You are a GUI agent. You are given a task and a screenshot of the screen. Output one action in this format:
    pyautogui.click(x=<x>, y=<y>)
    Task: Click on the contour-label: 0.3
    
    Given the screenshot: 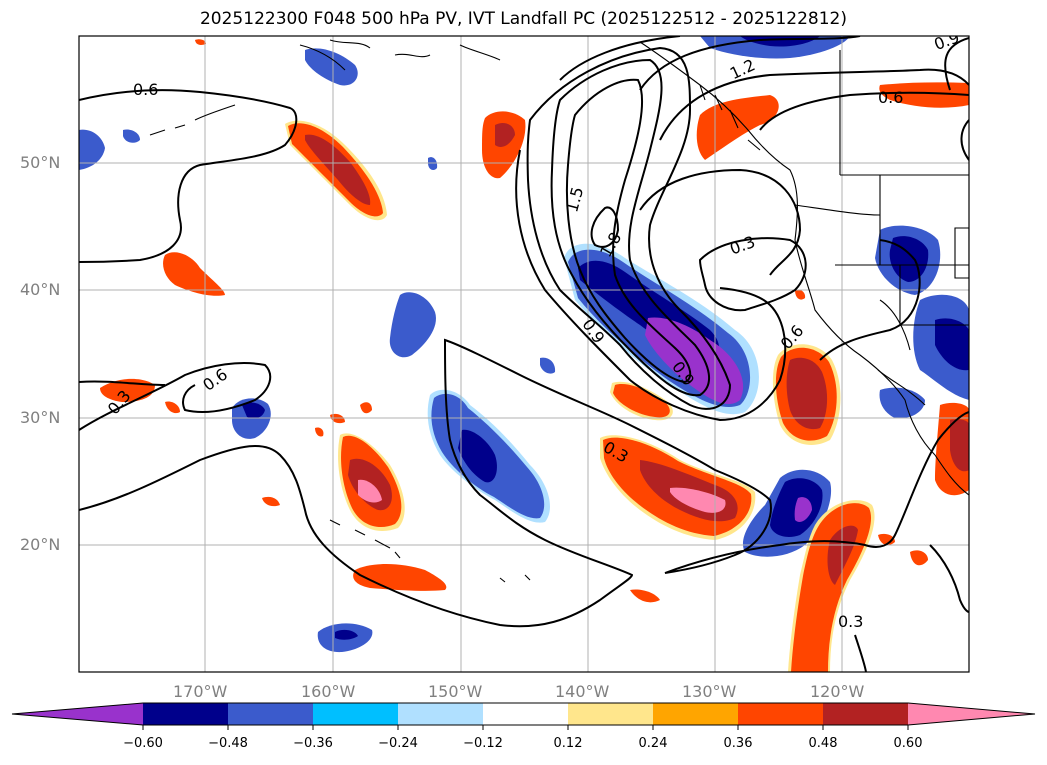 What is the action you would take?
    pyautogui.click(x=850, y=621)
    